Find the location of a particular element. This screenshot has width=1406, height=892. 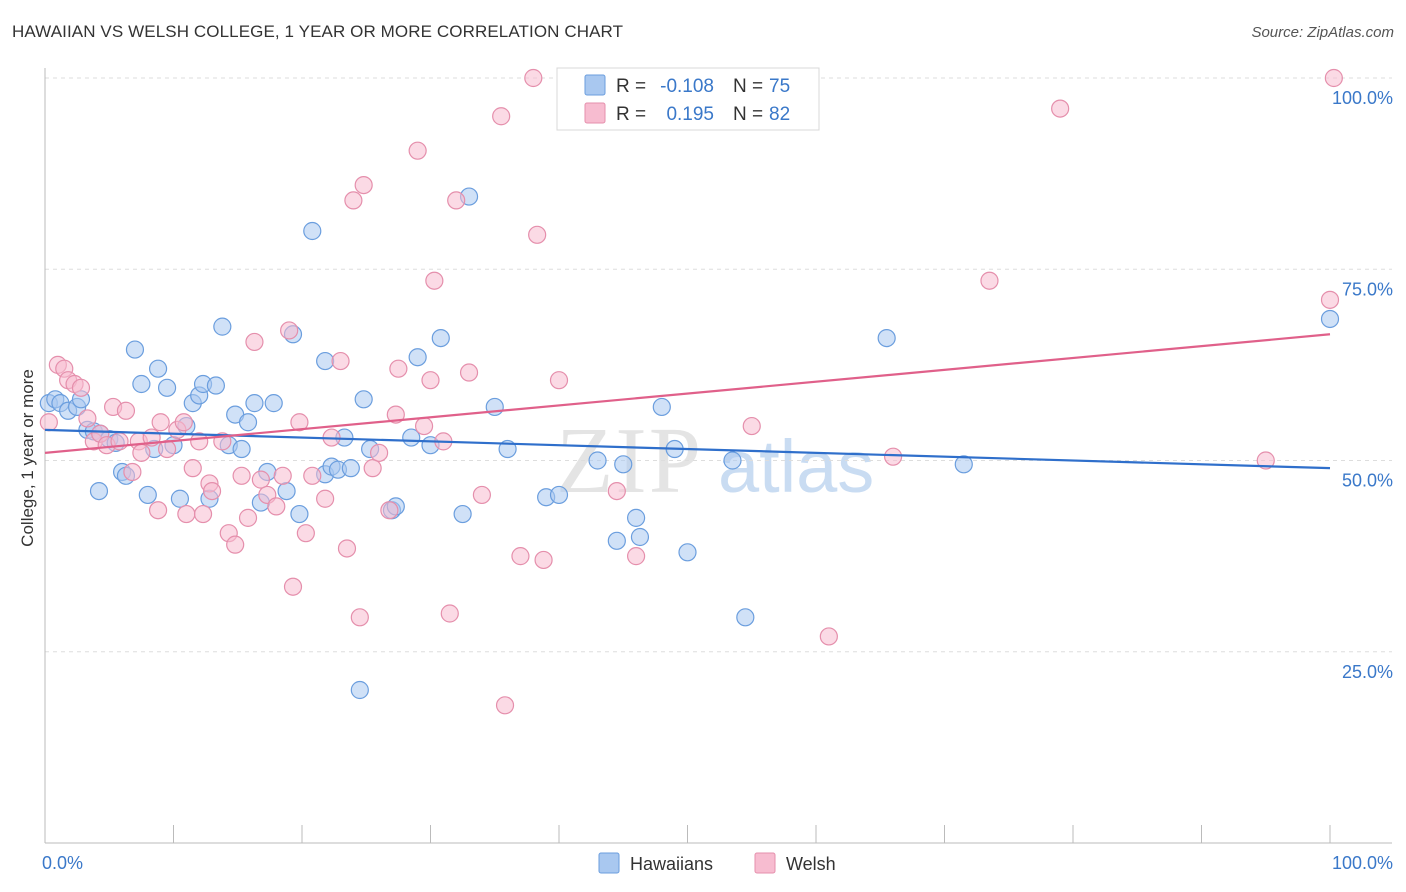

y-tick-label: 100.0% is located at coordinates (1362, 98).